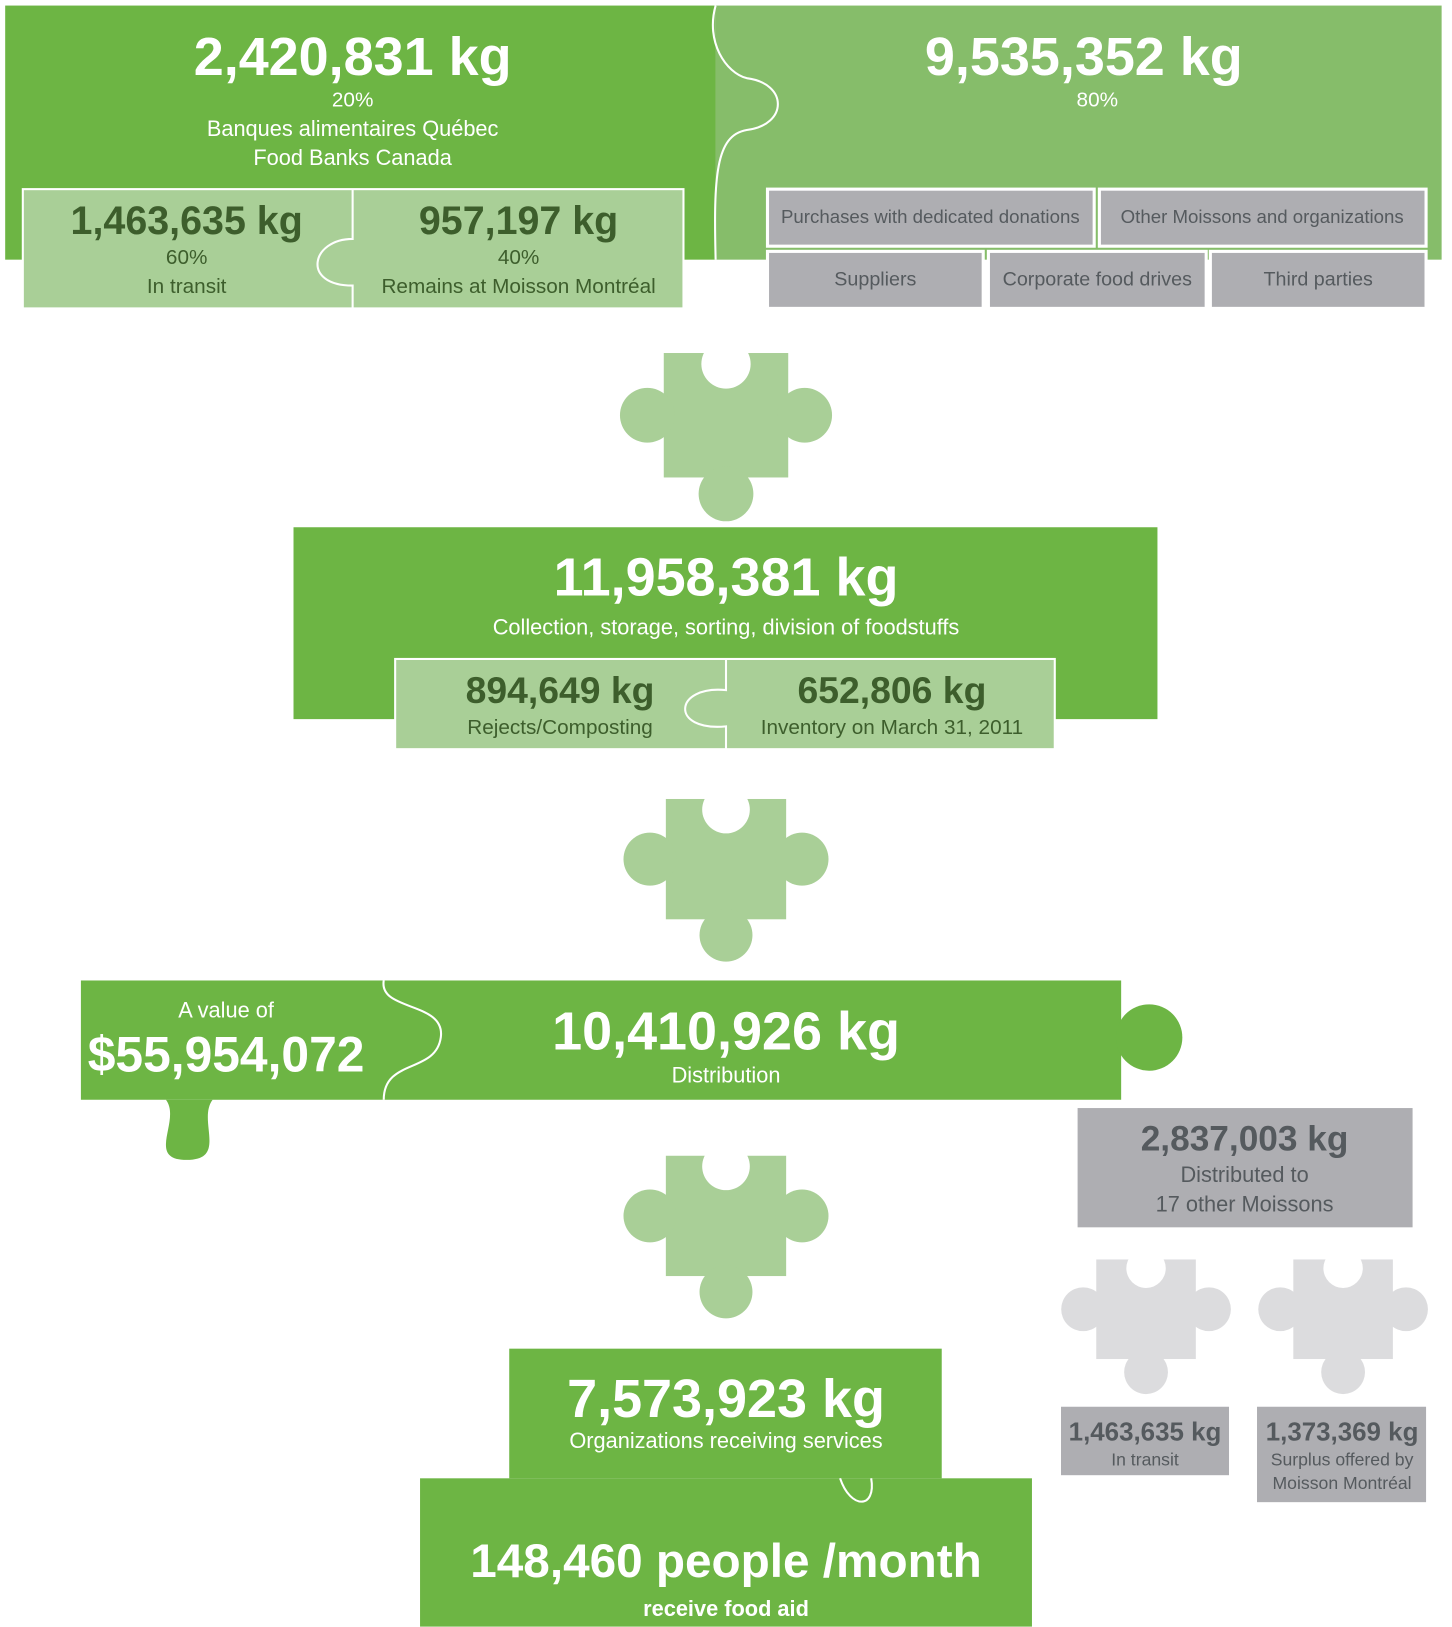 This screenshot has height=1627, width=1452. What do you see at coordinates (560, 727) in the screenshot?
I see `label: Rejects/Composting` at bounding box center [560, 727].